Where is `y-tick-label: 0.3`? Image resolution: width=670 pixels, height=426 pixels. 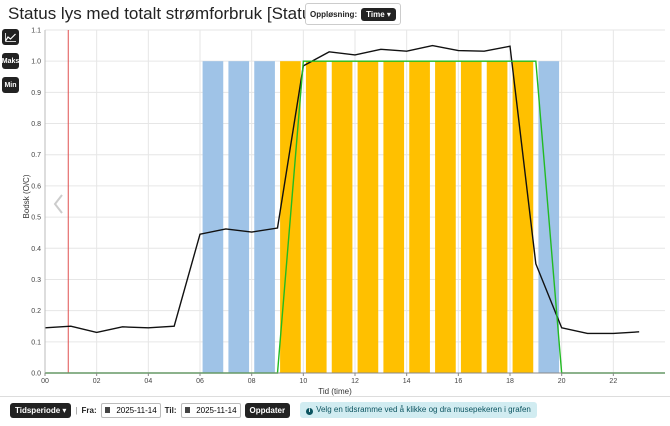
y-tick-label: 0.3 is located at coordinates (36, 280).